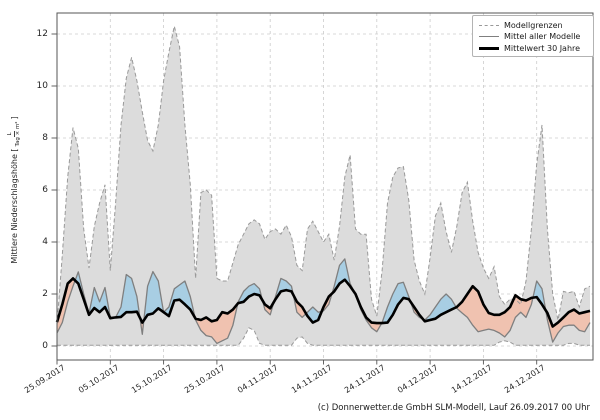 The image size is (600, 420). I want to click on y-tick-label: 12, so click(42, 33).